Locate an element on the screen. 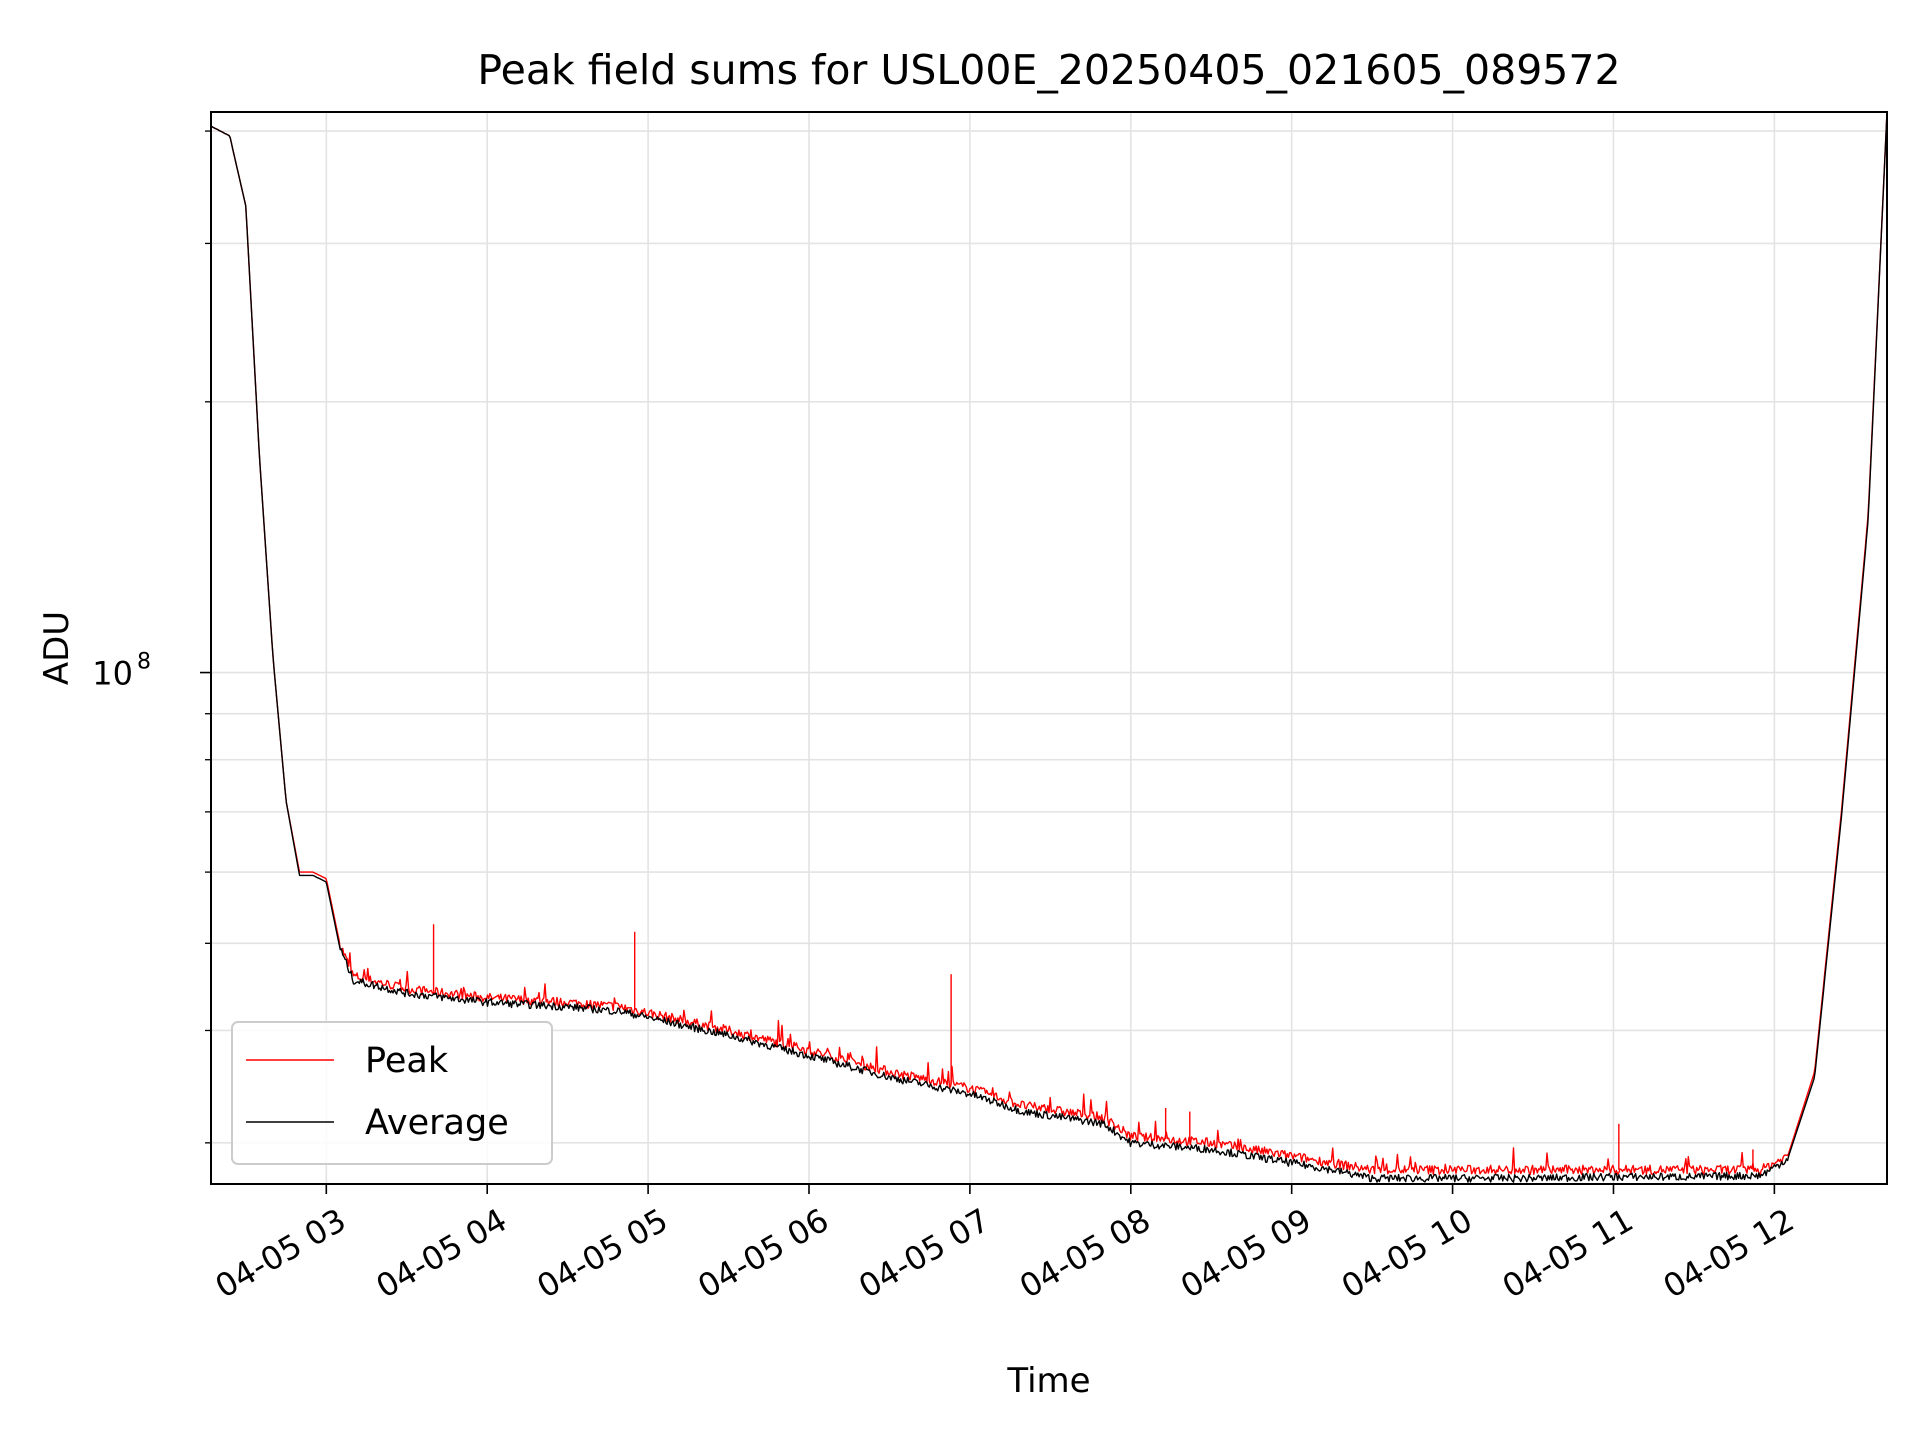 The image size is (1920, 1440). legend-label-average: Average is located at coordinates (437, 1123).